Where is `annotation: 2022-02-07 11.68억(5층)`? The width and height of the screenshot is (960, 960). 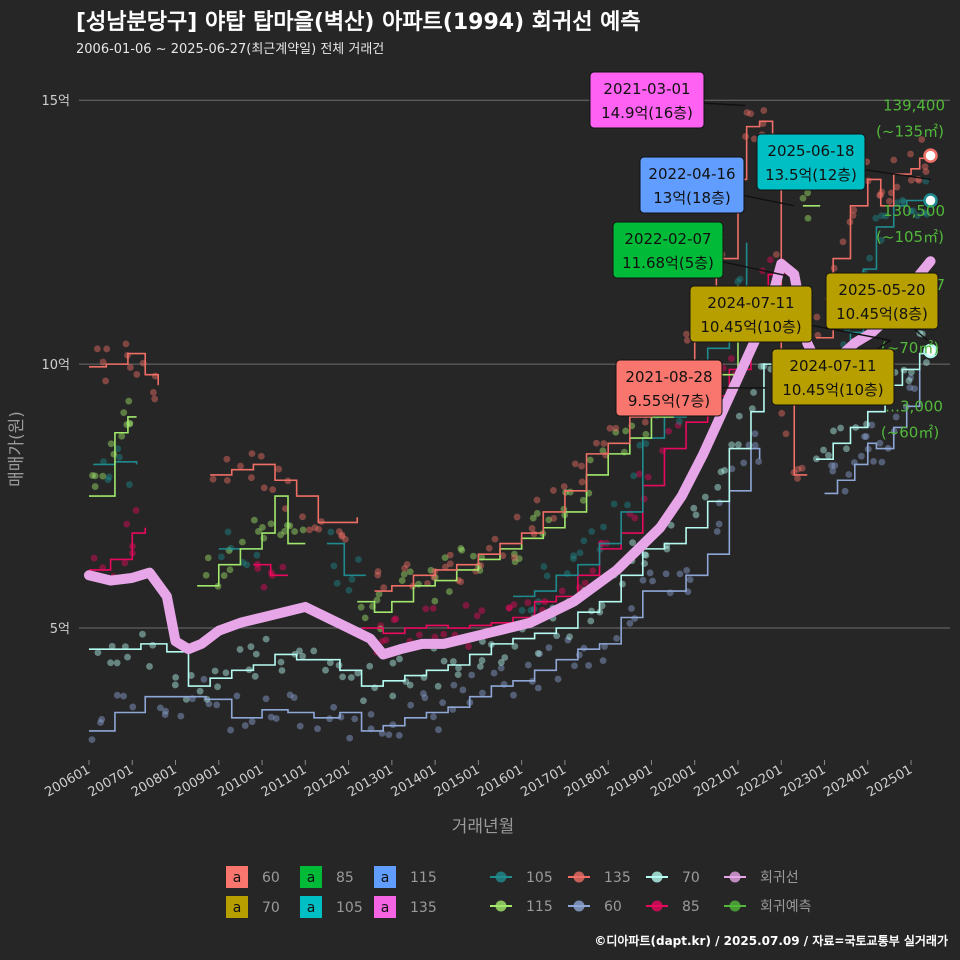 annotation: 2022-02-07 11.68억(5층) is located at coordinates (699, 250).